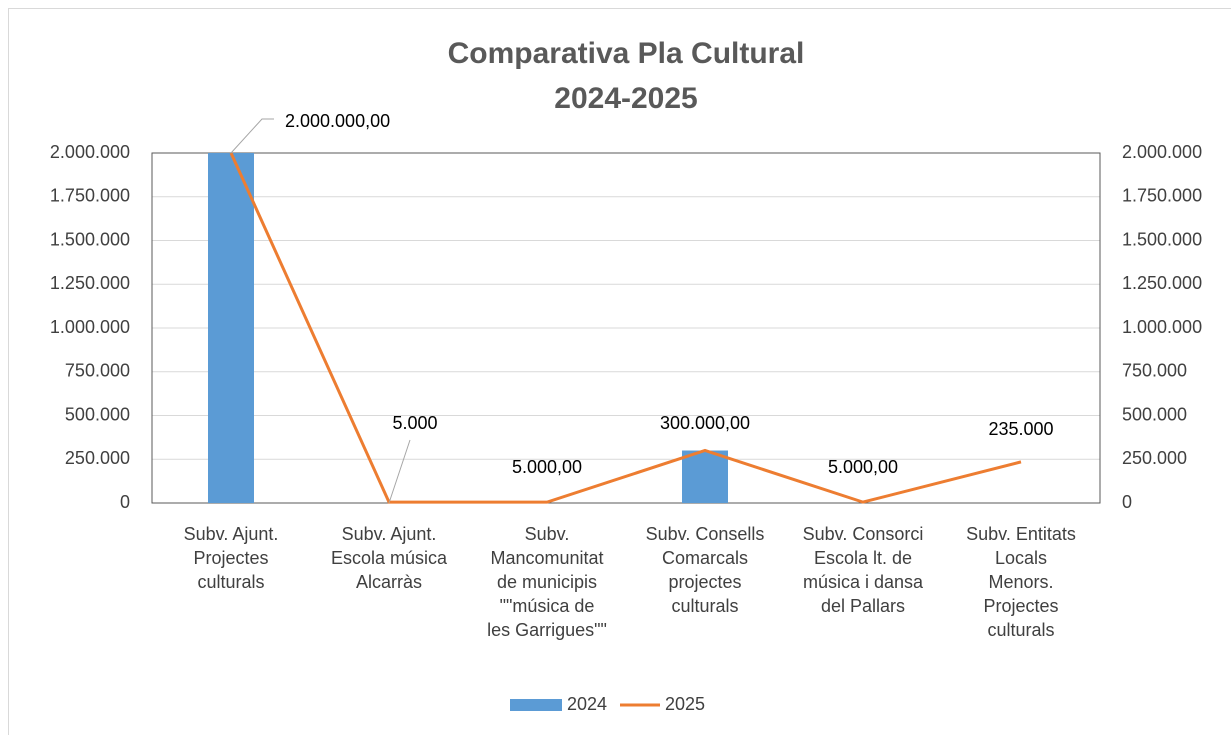  What do you see at coordinates (1021, 534) in the screenshot?
I see `x-tick-label: Subv. Entitats` at bounding box center [1021, 534].